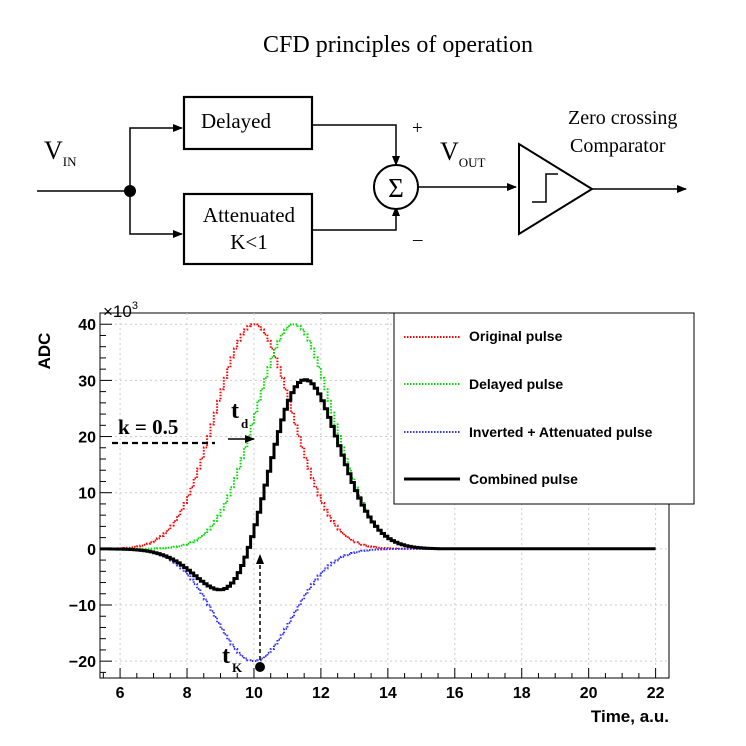  Describe the element at coordinates (60, 152) in the screenshot. I see `vin-label: VIN` at that location.